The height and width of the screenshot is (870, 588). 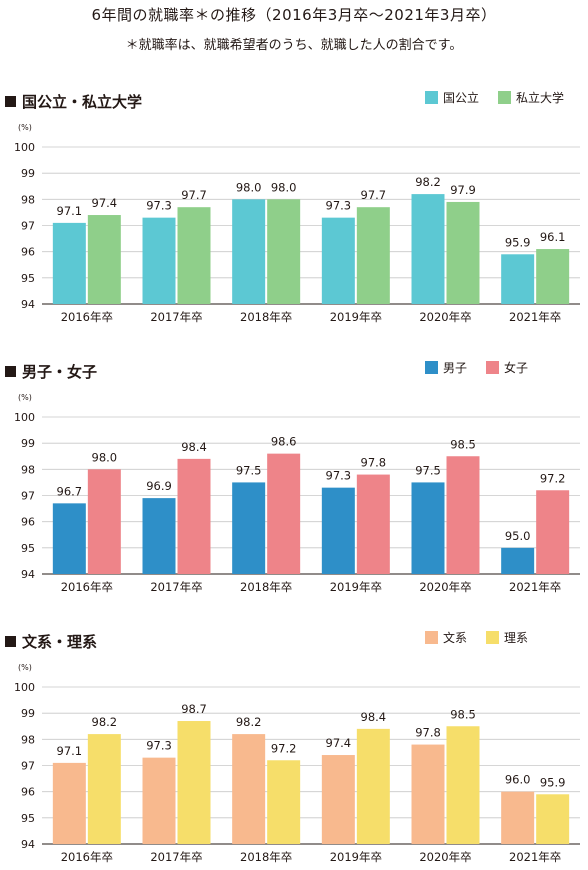 I want to click on bar-value-label: 97.1, so click(x=70, y=751).